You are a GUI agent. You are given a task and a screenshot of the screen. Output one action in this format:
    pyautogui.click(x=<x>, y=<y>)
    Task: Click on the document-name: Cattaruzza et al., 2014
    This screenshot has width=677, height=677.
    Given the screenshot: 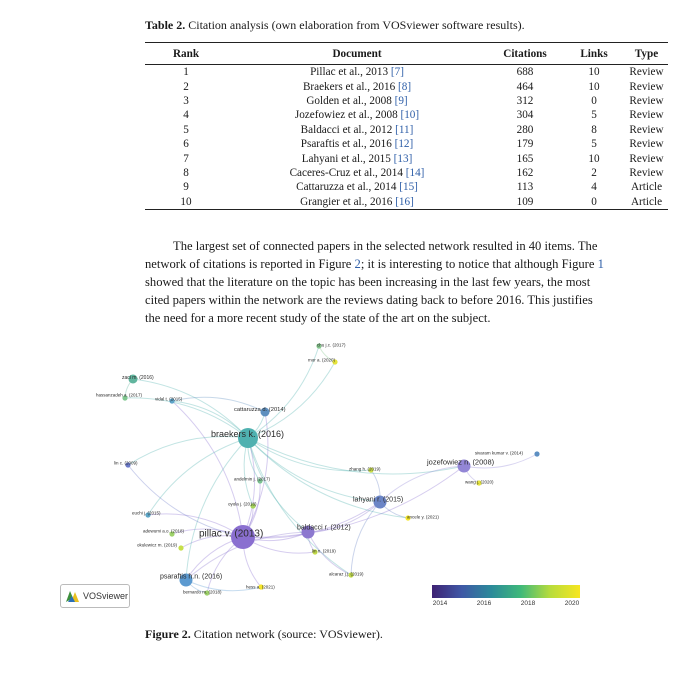 What is the action you would take?
    pyautogui.click(x=346, y=187)
    